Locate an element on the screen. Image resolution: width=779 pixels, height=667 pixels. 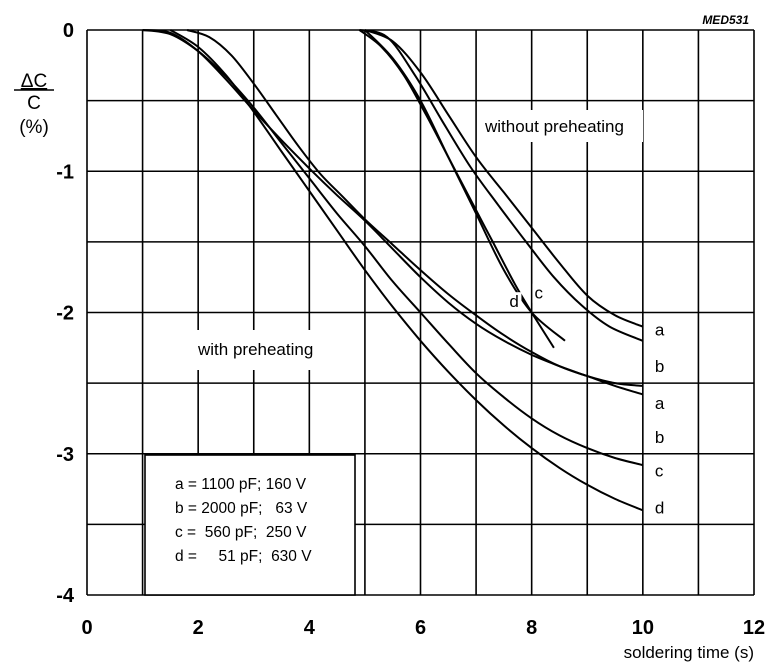
x-tick-label: 6 is located at coordinates (420, 628).